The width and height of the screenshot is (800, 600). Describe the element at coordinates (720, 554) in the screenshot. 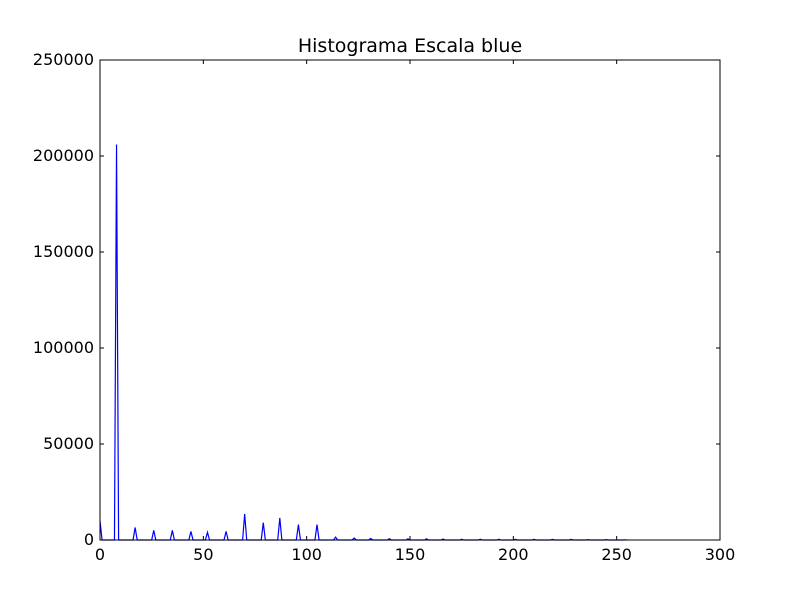

I see `x-tick-label-6: 300` at that location.